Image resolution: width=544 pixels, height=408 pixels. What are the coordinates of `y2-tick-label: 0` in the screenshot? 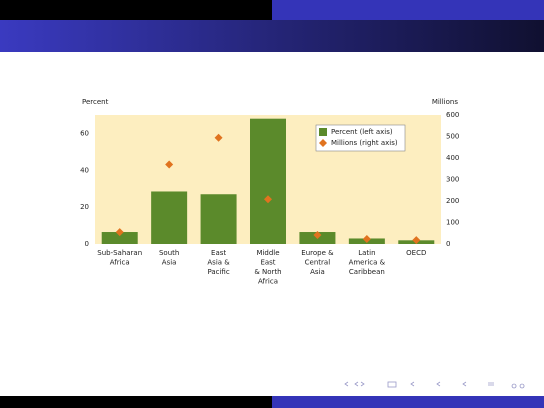 It's located at (448, 244).